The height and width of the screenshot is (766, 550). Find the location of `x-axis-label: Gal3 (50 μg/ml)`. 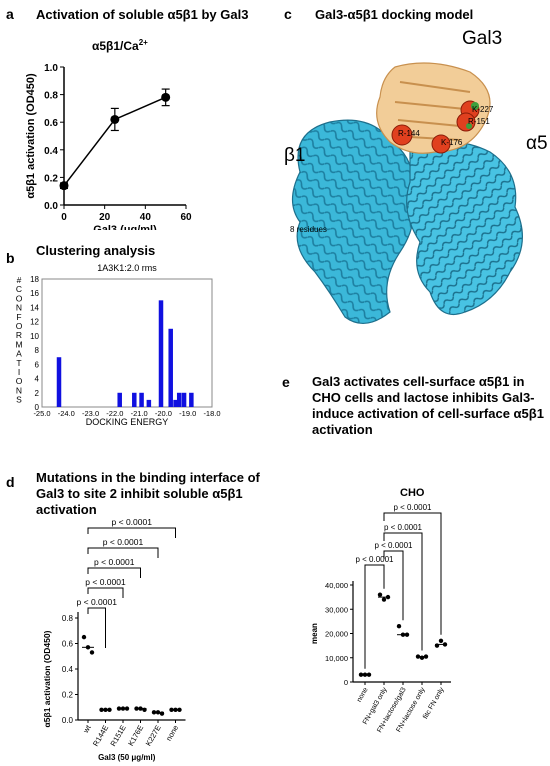

x-axis-label: Gal3 (50 μg/ml) is located at coordinates (127, 757).